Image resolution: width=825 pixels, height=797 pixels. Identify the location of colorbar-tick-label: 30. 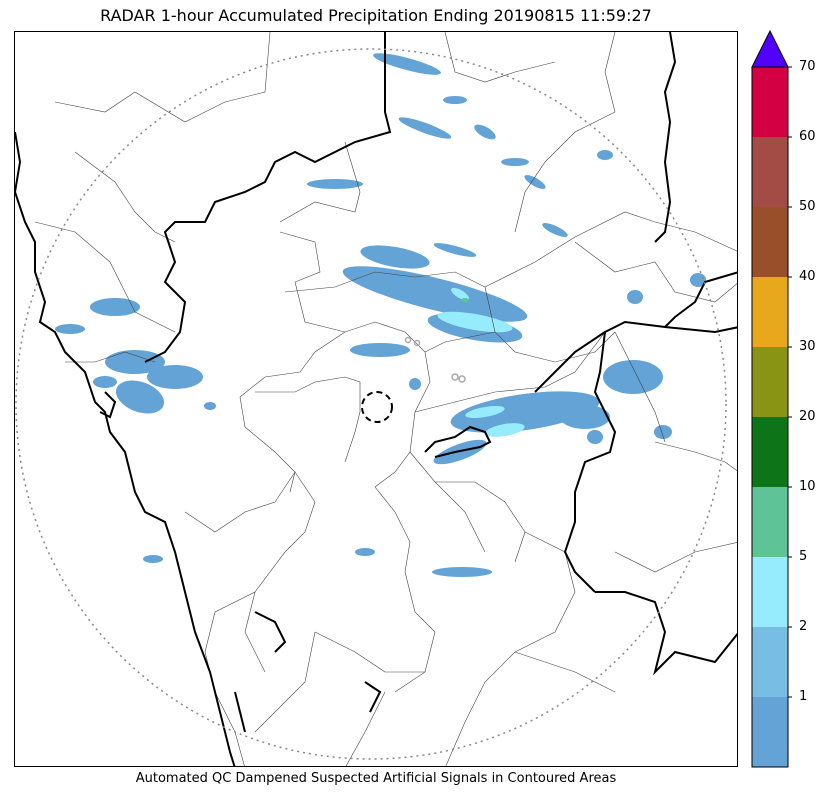
(807, 346).